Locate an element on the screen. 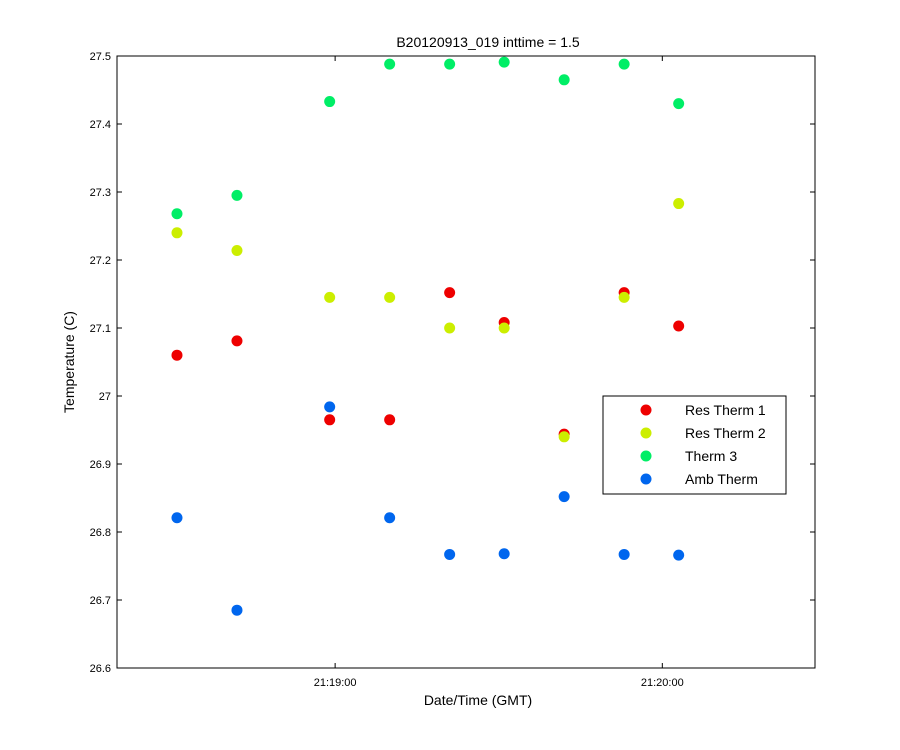 This screenshot has width=900, height=750. legend: Res Therm 1 Res Therm 2 Therm 3 Amb Therm is located at coordinates (694, 445).